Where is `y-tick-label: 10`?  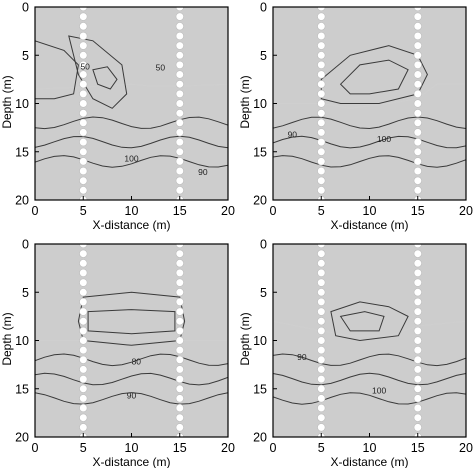 y-tick-label: 10 is located at coordinates (22, 104).